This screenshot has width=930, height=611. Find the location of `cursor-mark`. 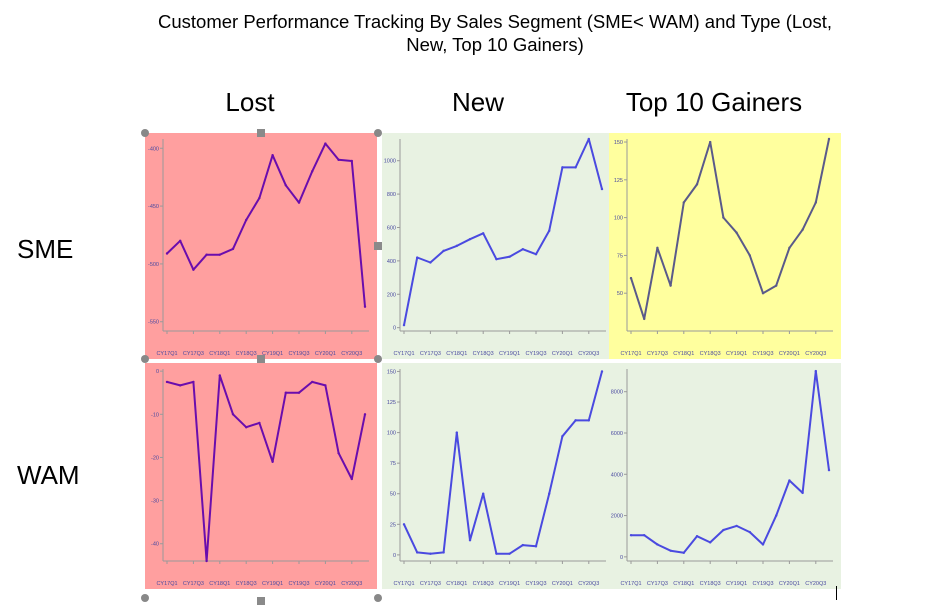

cursor-mark is located at coordinates (836, 593).